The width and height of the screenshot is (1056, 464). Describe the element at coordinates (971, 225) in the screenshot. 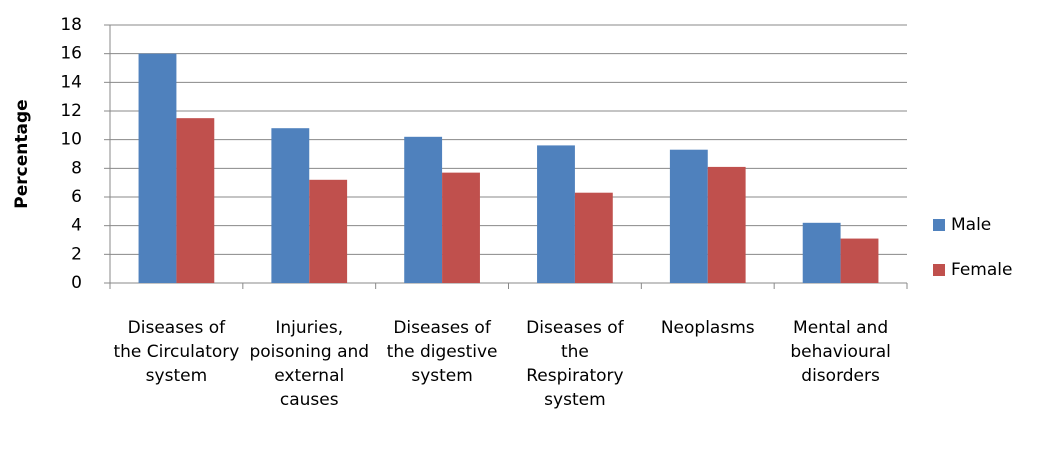

I see `legend-label: Male` at that location.